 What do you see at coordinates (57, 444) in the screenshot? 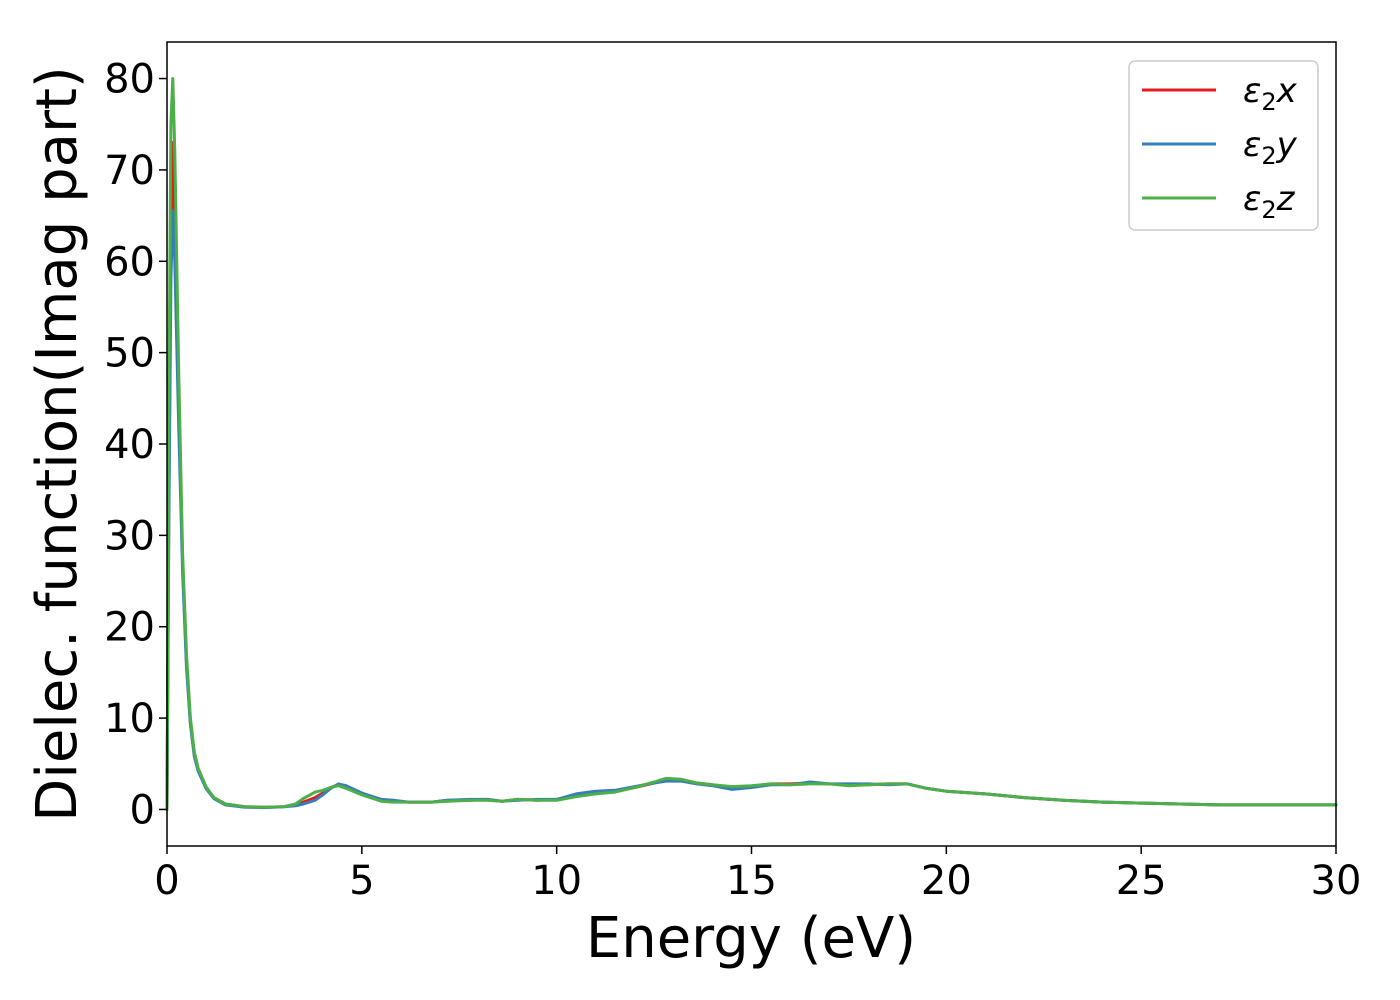
I see `y-axis-title: Dielec. function(Imag part)` at bounding box center [57, 444].